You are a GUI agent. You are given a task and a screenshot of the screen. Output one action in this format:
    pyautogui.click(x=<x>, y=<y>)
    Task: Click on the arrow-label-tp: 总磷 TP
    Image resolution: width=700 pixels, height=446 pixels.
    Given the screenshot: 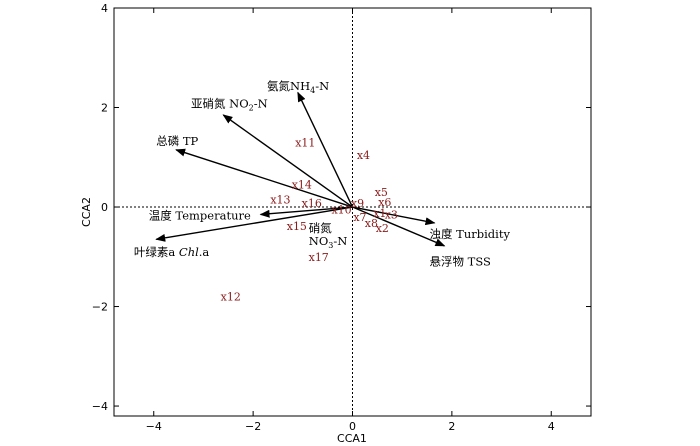 What is the action you would take?
    pyautogui.click(x=177, y=141)
    